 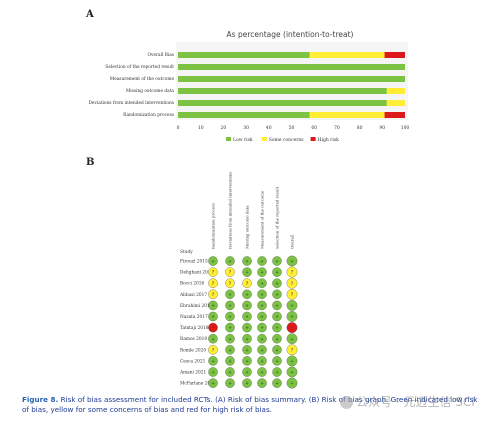 I want to click on column-header: Selection of the reported result, so click(x=277, y=217).